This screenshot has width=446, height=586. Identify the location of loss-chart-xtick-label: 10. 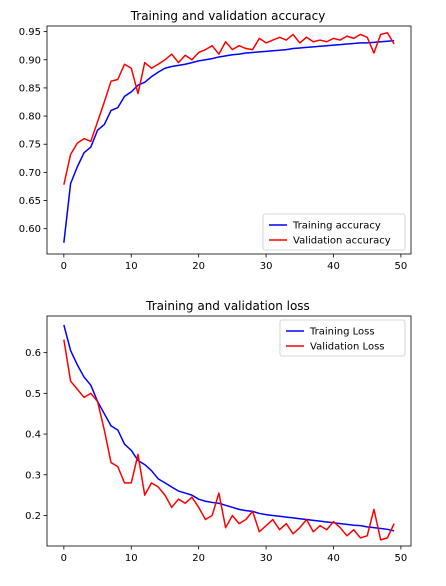
(131, 558).